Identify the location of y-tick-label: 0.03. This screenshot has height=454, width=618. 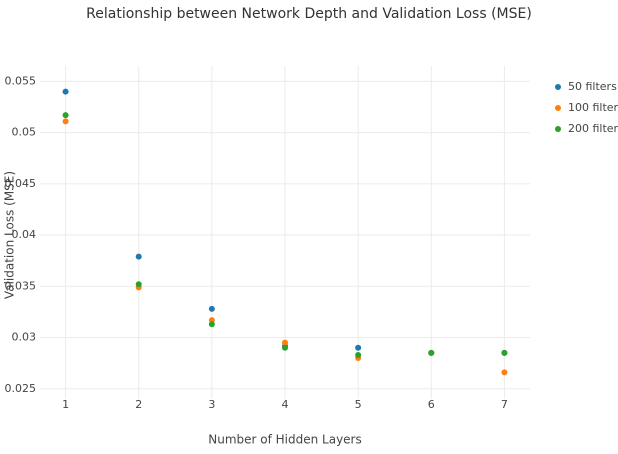
(24, 337).